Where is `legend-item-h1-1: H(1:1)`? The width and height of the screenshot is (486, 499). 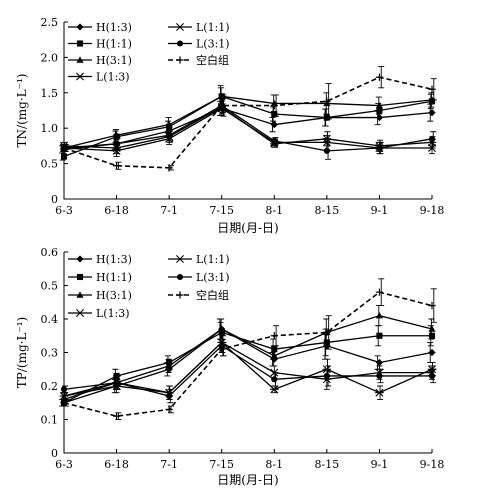 legend-item-h1-1: H(1:1) is located at coordinates (100, 44).